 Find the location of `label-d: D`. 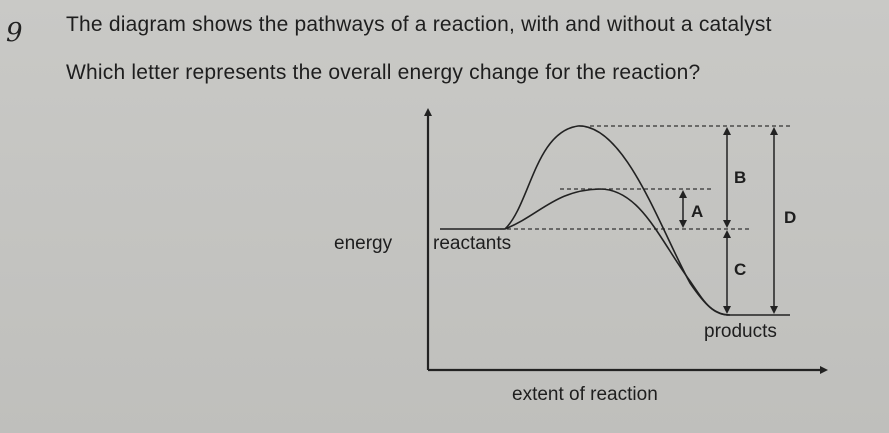

label-d: D is located at coordinates (790, 217).